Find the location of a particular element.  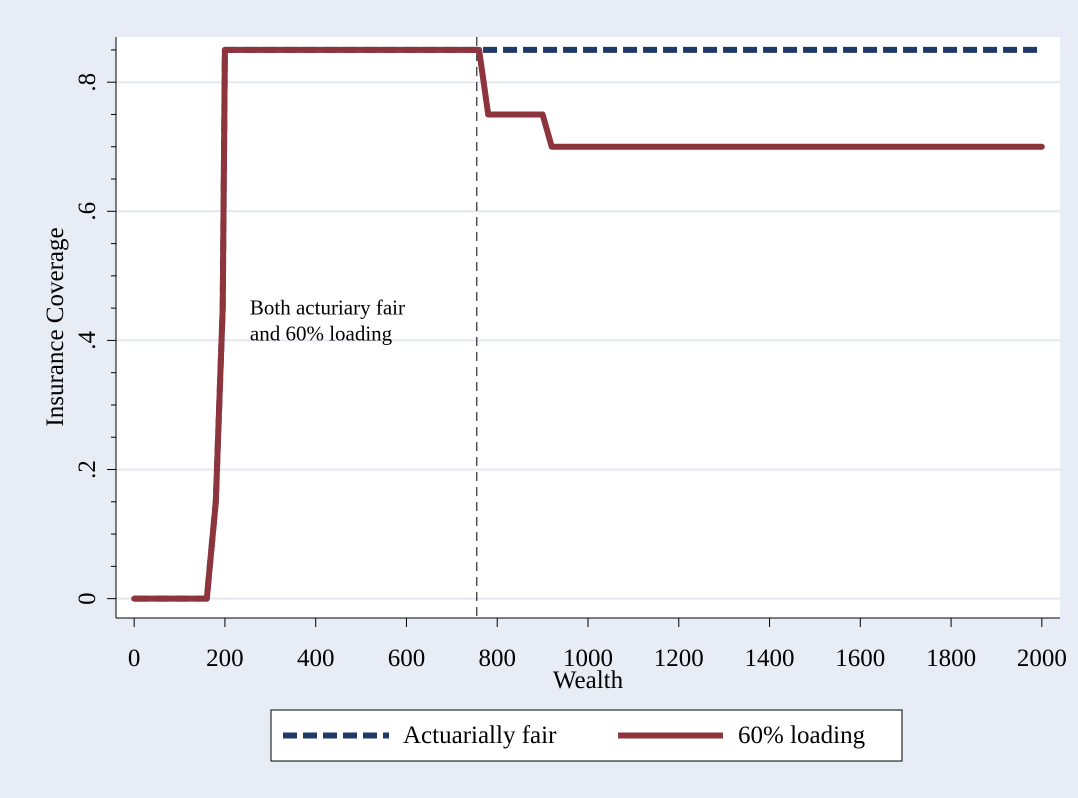

y-tick-label-2: .4 is located at coordinates (87, 340).